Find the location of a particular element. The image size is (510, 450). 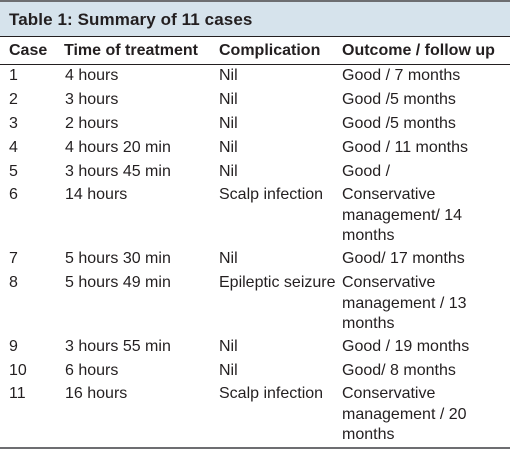

cell-time: 6 hours is located at coordinates (92, 370).